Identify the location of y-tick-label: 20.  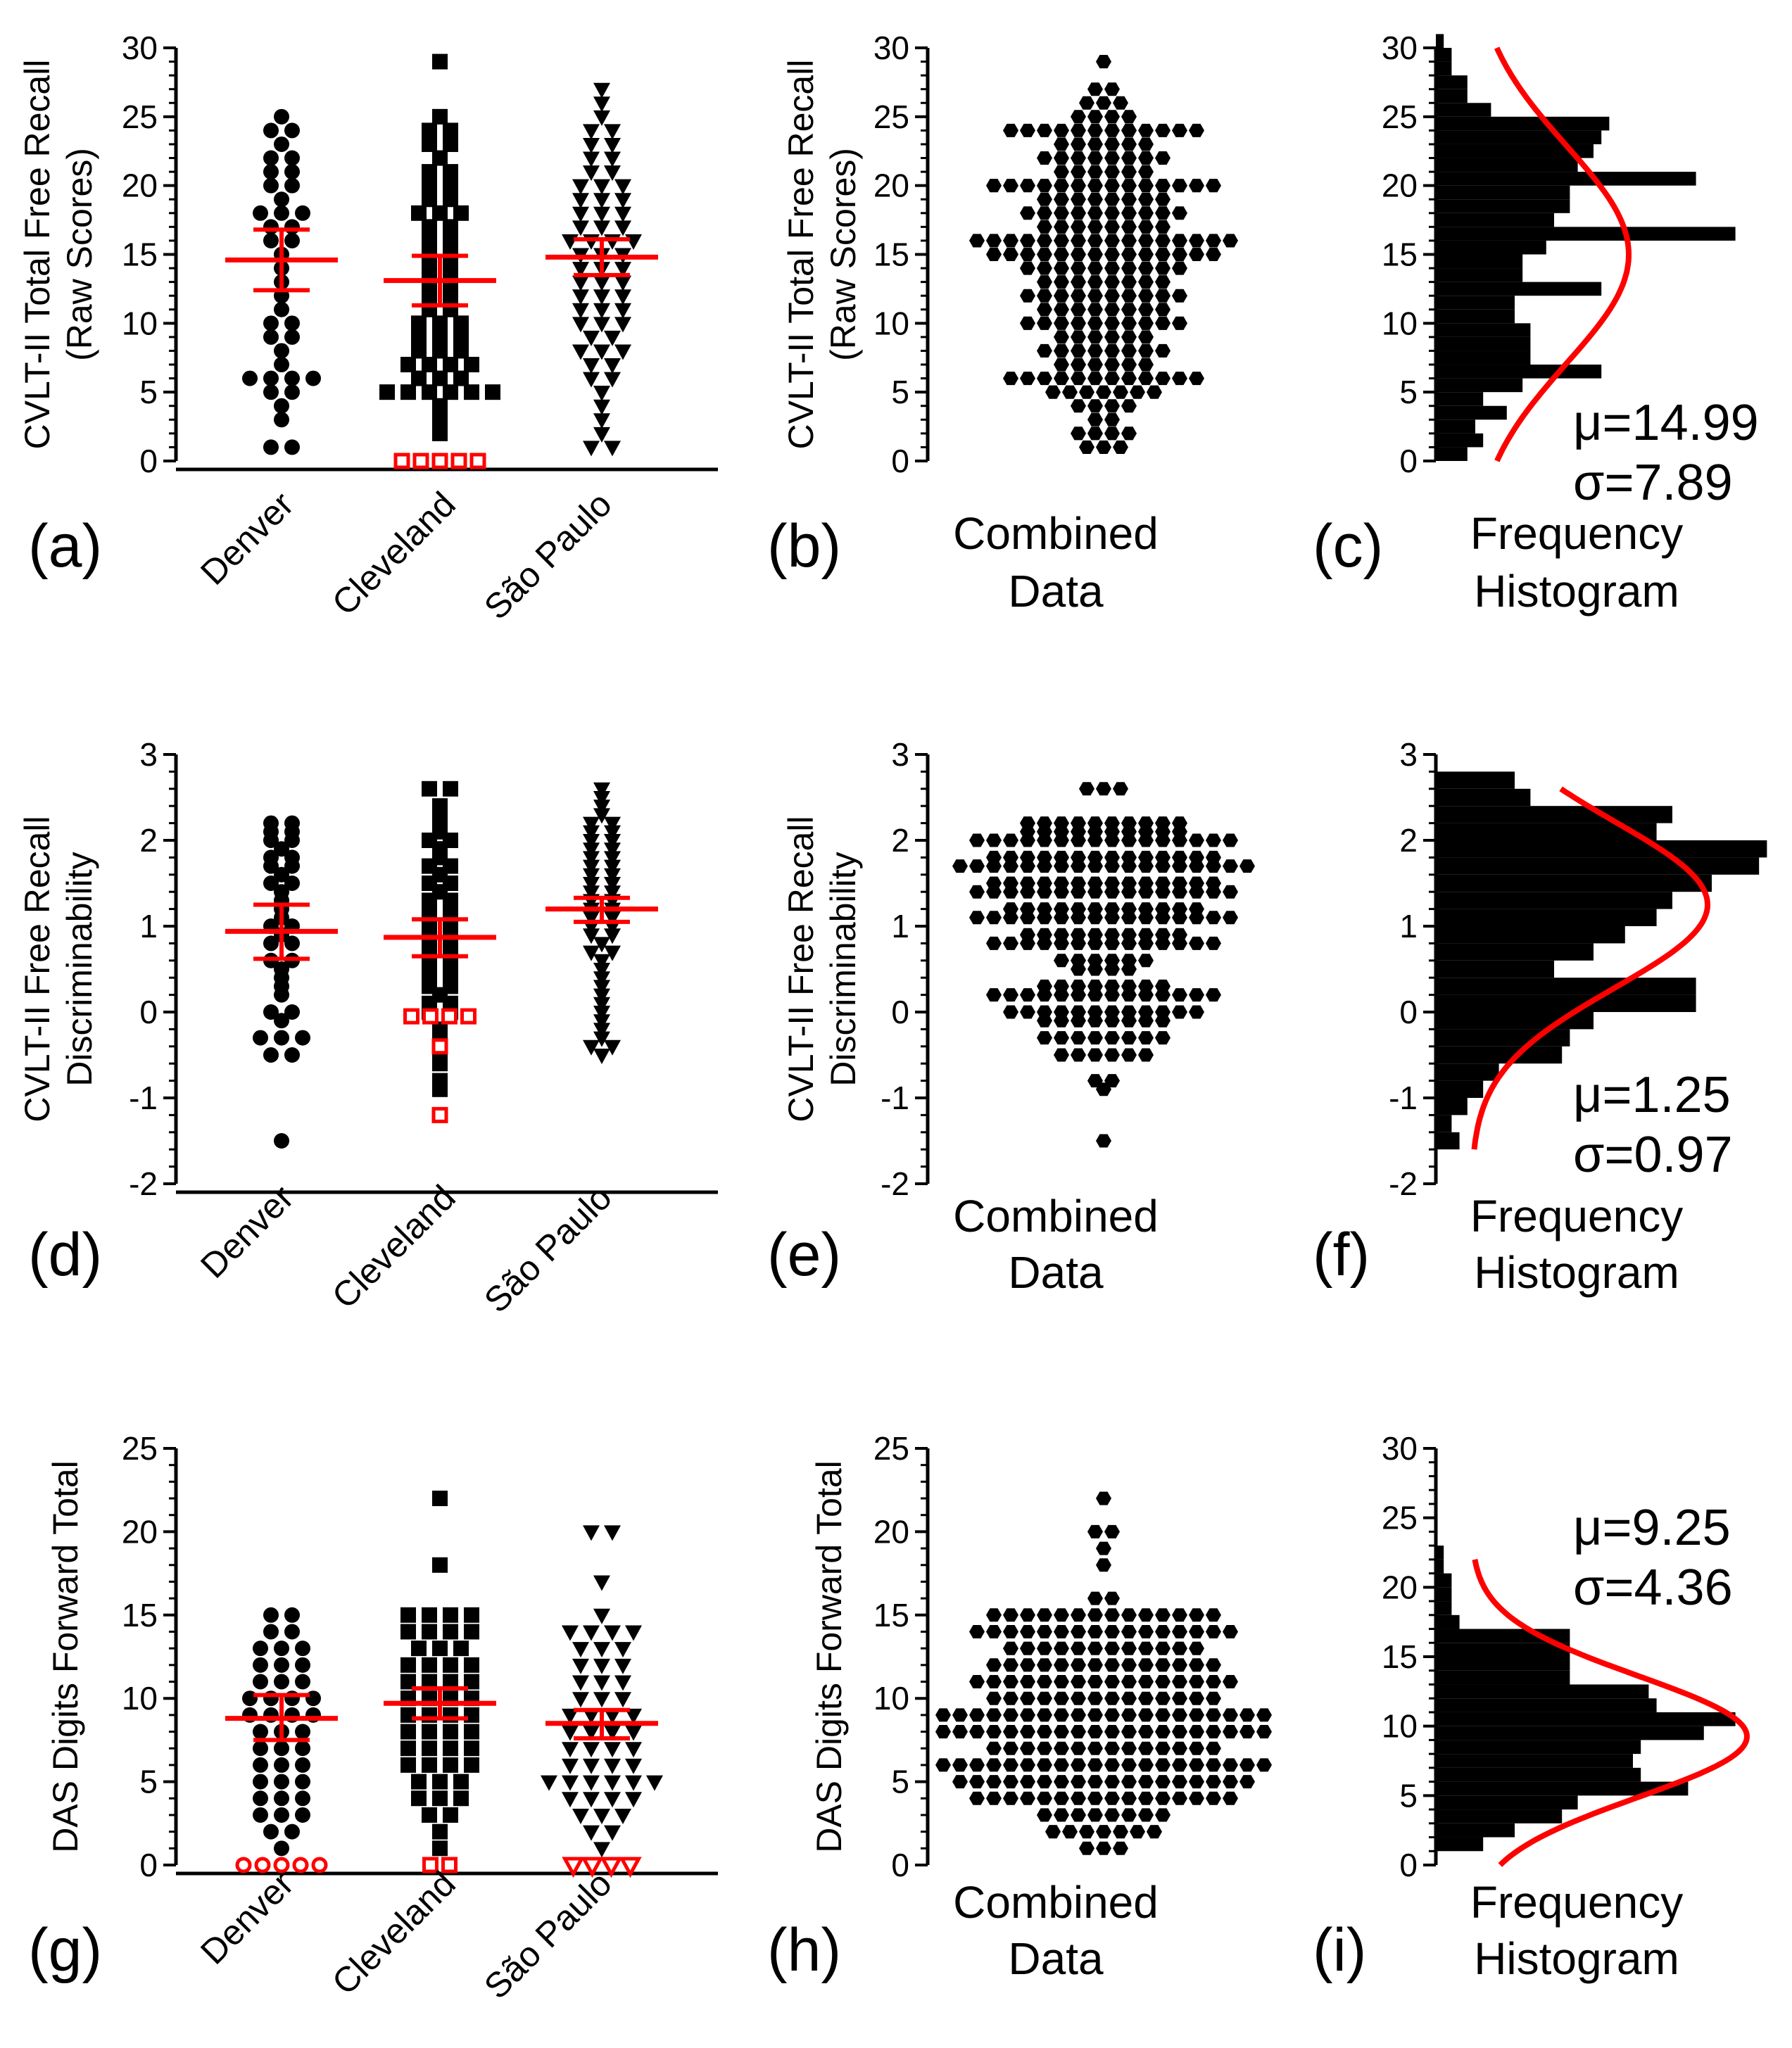
(891, 1532).